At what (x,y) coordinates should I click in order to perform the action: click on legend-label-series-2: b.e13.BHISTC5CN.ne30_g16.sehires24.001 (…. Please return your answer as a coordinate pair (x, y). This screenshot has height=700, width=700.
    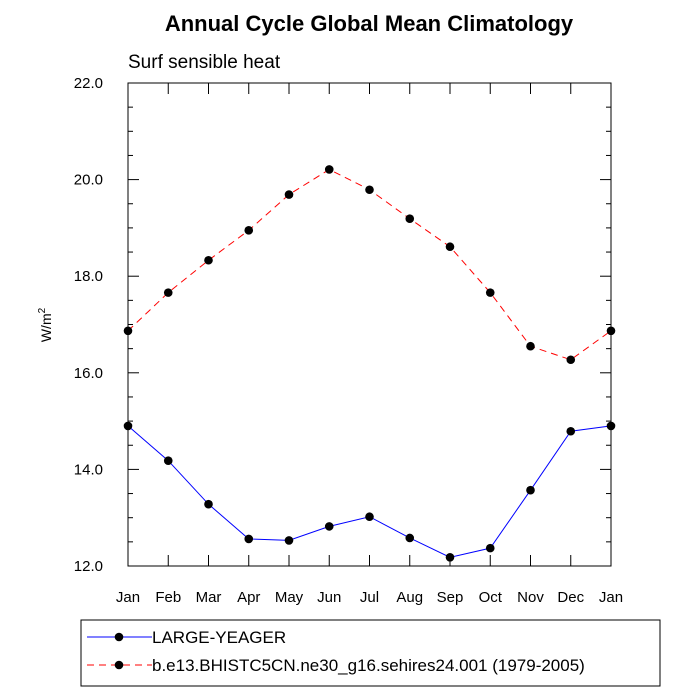
    Looking at the image, I should click on (368, 665).